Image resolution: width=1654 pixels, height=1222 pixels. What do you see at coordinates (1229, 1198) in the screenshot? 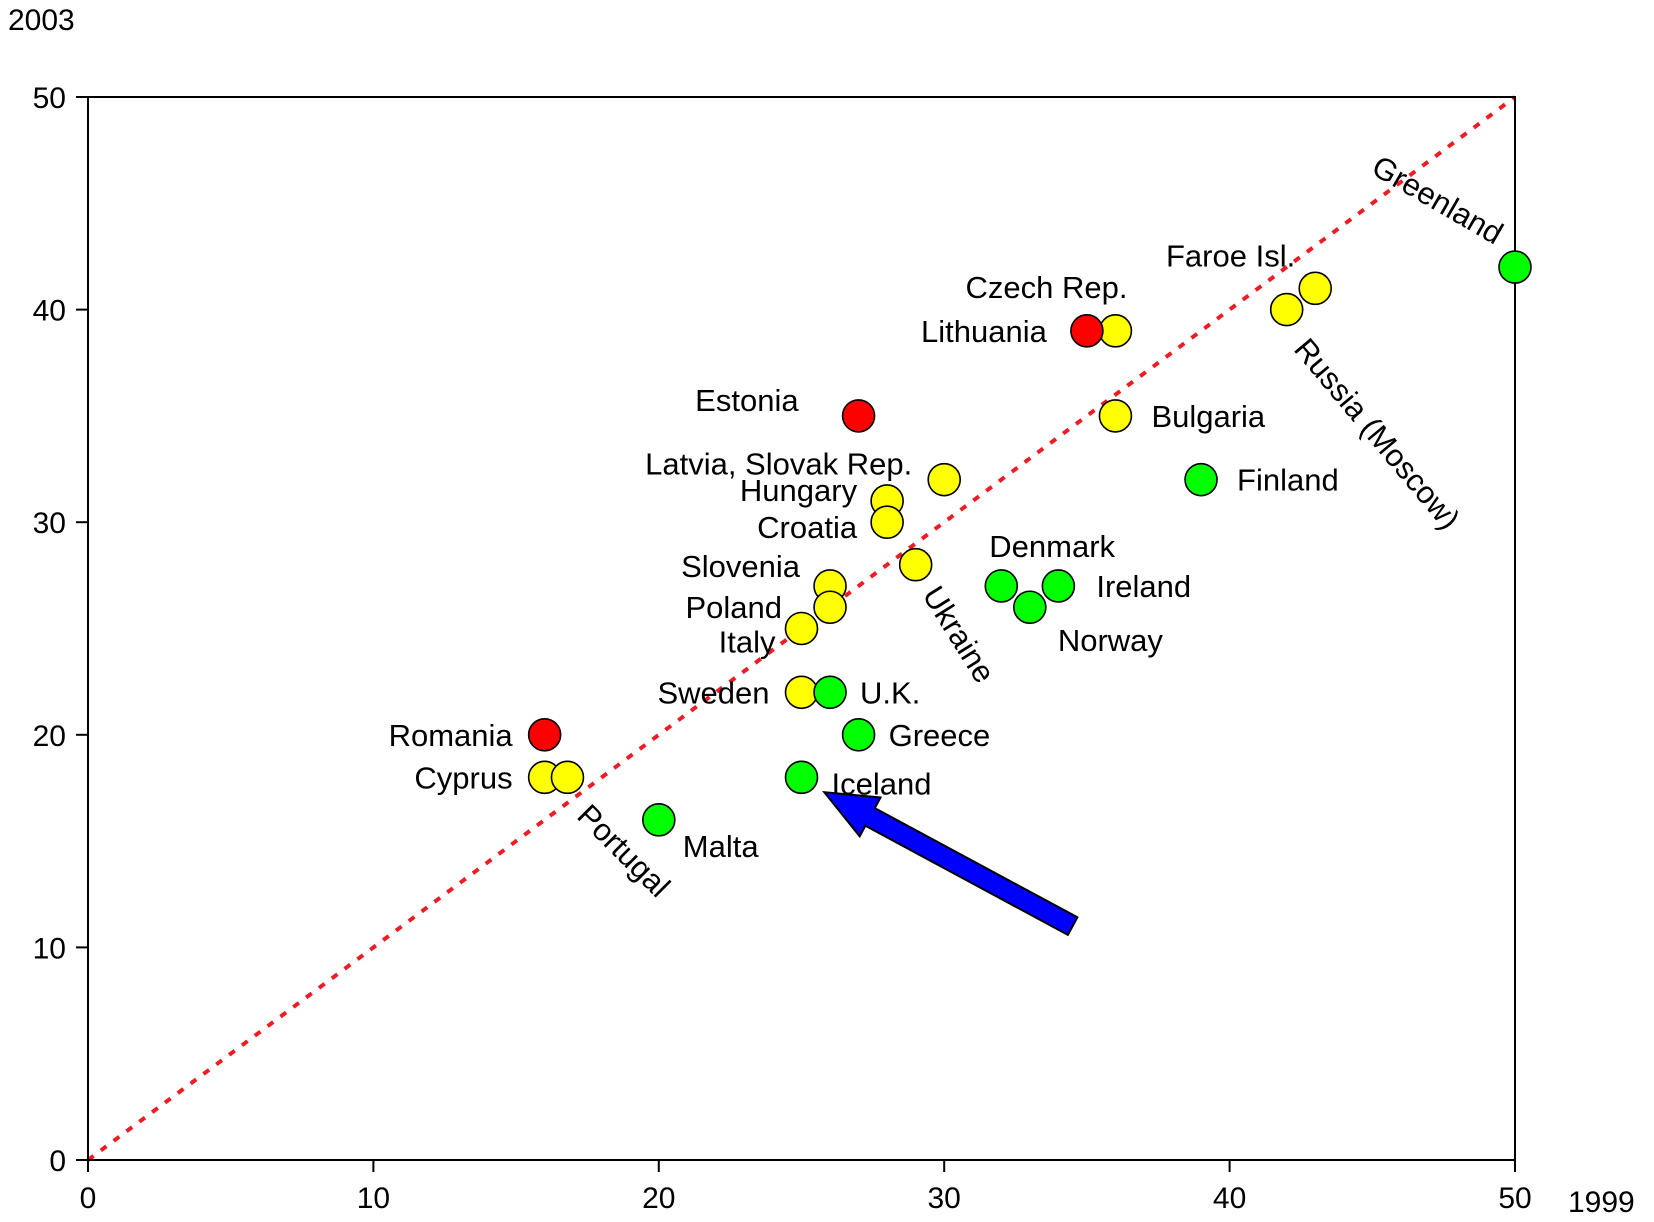
I see `x-tick-label: 40` at bounding box center [1229, 1198].